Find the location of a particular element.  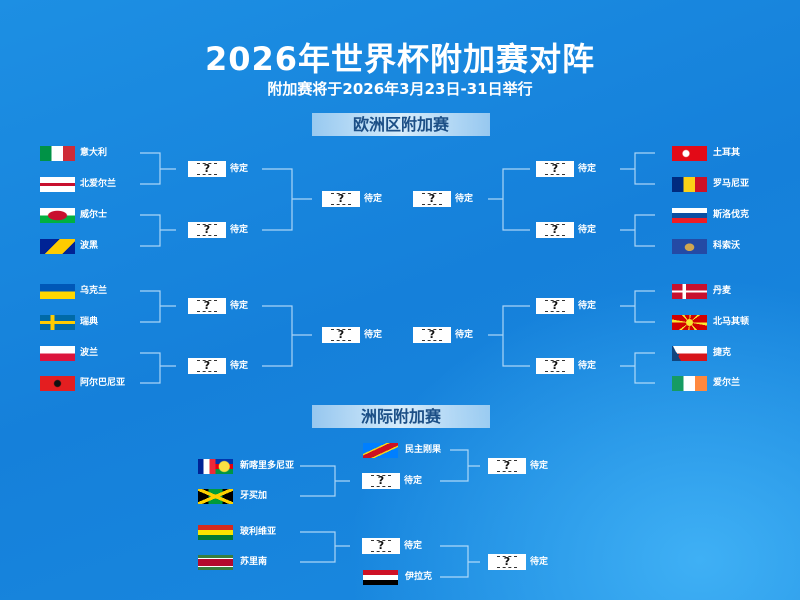

team-name: 土耳其 is located at coordinates (727, 153).